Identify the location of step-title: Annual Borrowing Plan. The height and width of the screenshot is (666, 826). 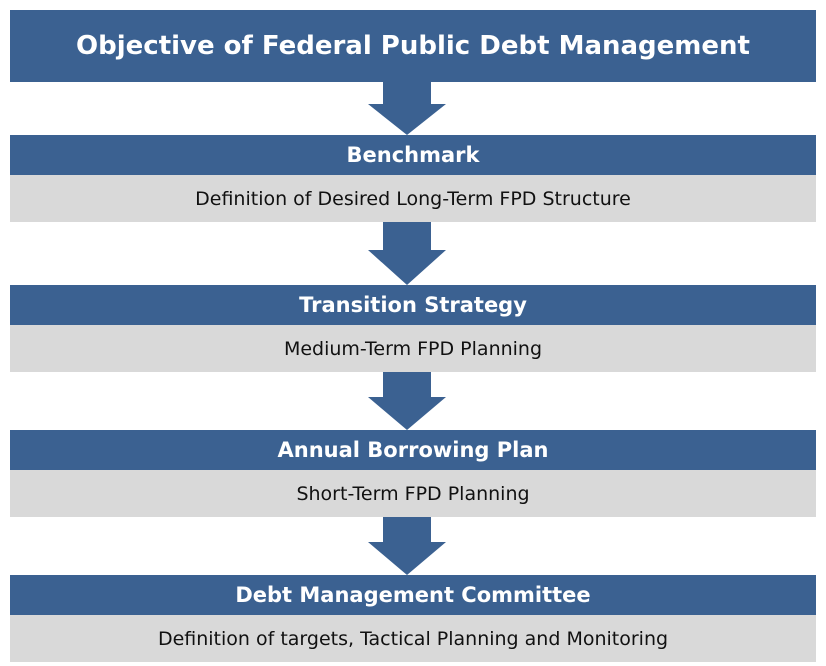
(413, 450).